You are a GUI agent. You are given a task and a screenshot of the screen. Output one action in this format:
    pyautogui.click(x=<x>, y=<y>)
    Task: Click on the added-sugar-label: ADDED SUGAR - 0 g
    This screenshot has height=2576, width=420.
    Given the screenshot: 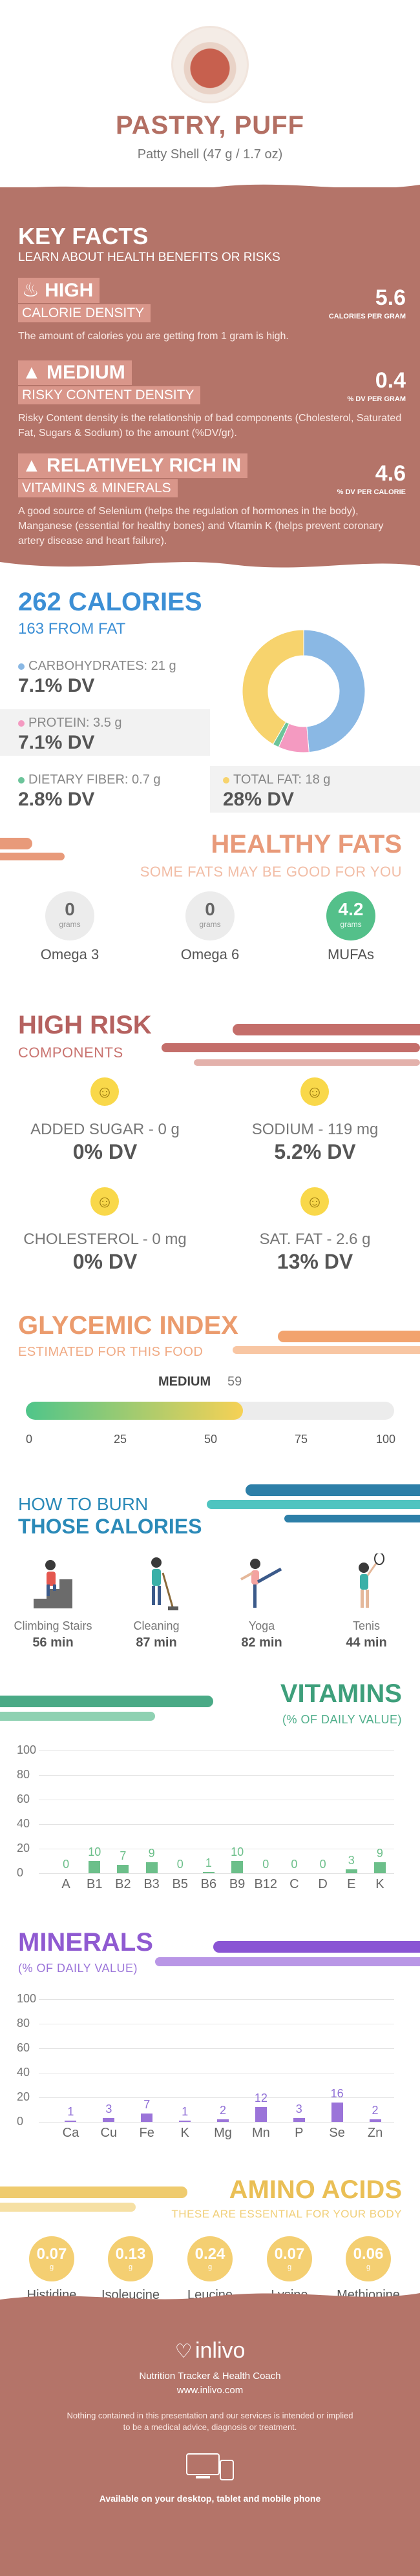 What is the action you would take?
    pyautogui.click(x=105, y=1129)
    